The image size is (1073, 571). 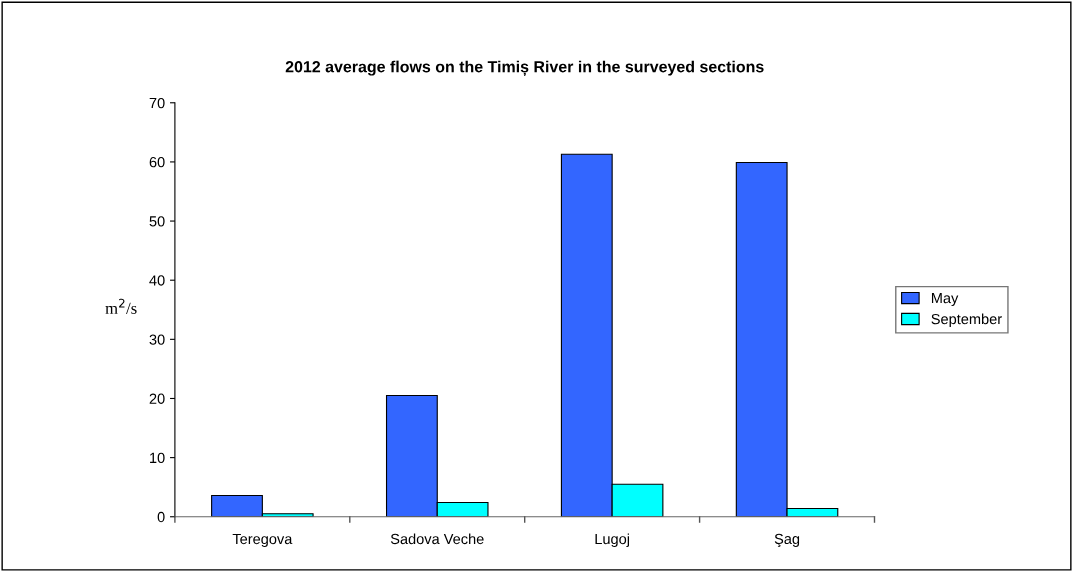 What do you see at coordinates (157, 339) in the screenshot?
I see `y-tick-label: 30` at bounding box center [157, 339].